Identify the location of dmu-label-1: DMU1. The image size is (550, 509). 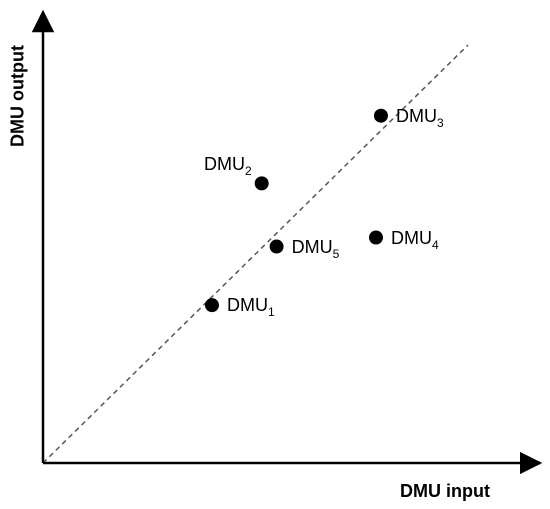
(250, 307).